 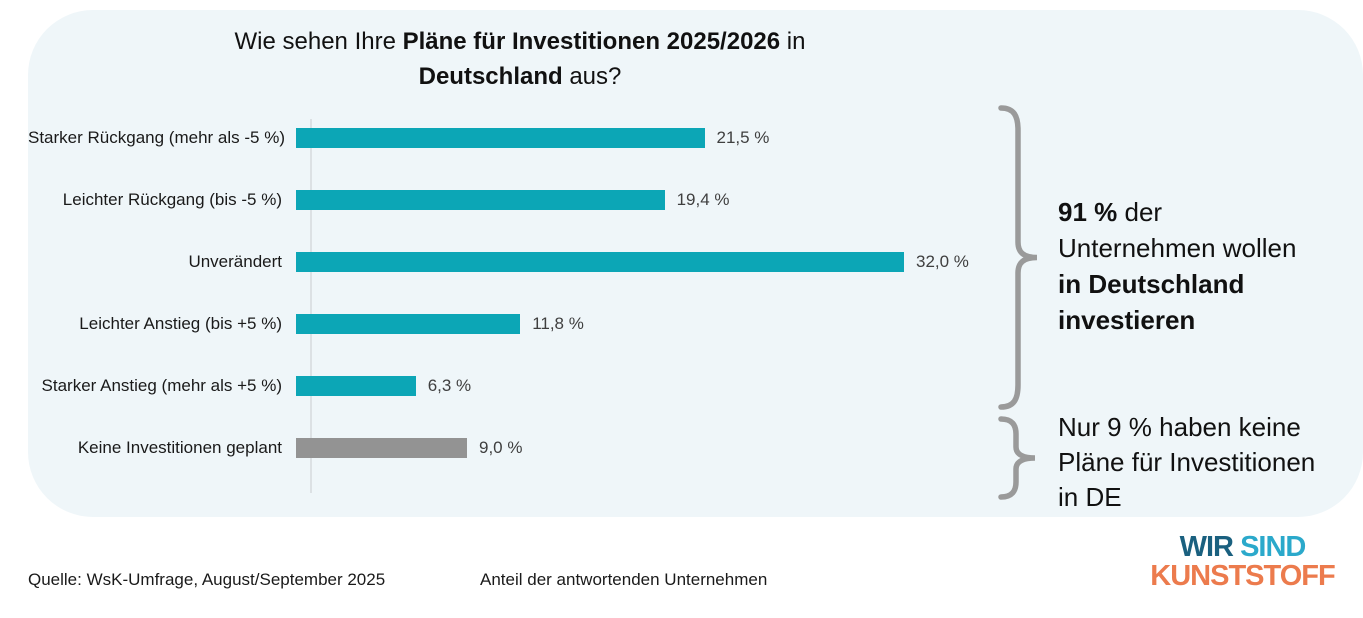 I want to click on logo-line-1: WIR SIND, so click(x=1242, y=547).